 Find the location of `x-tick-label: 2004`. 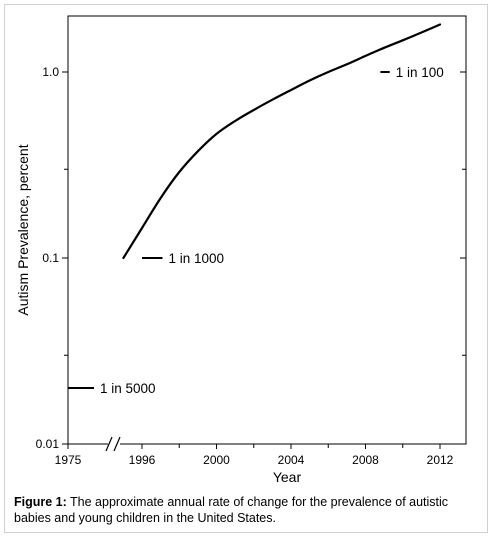

x-tick-label: 2004 is located at coordinates (291, 460).